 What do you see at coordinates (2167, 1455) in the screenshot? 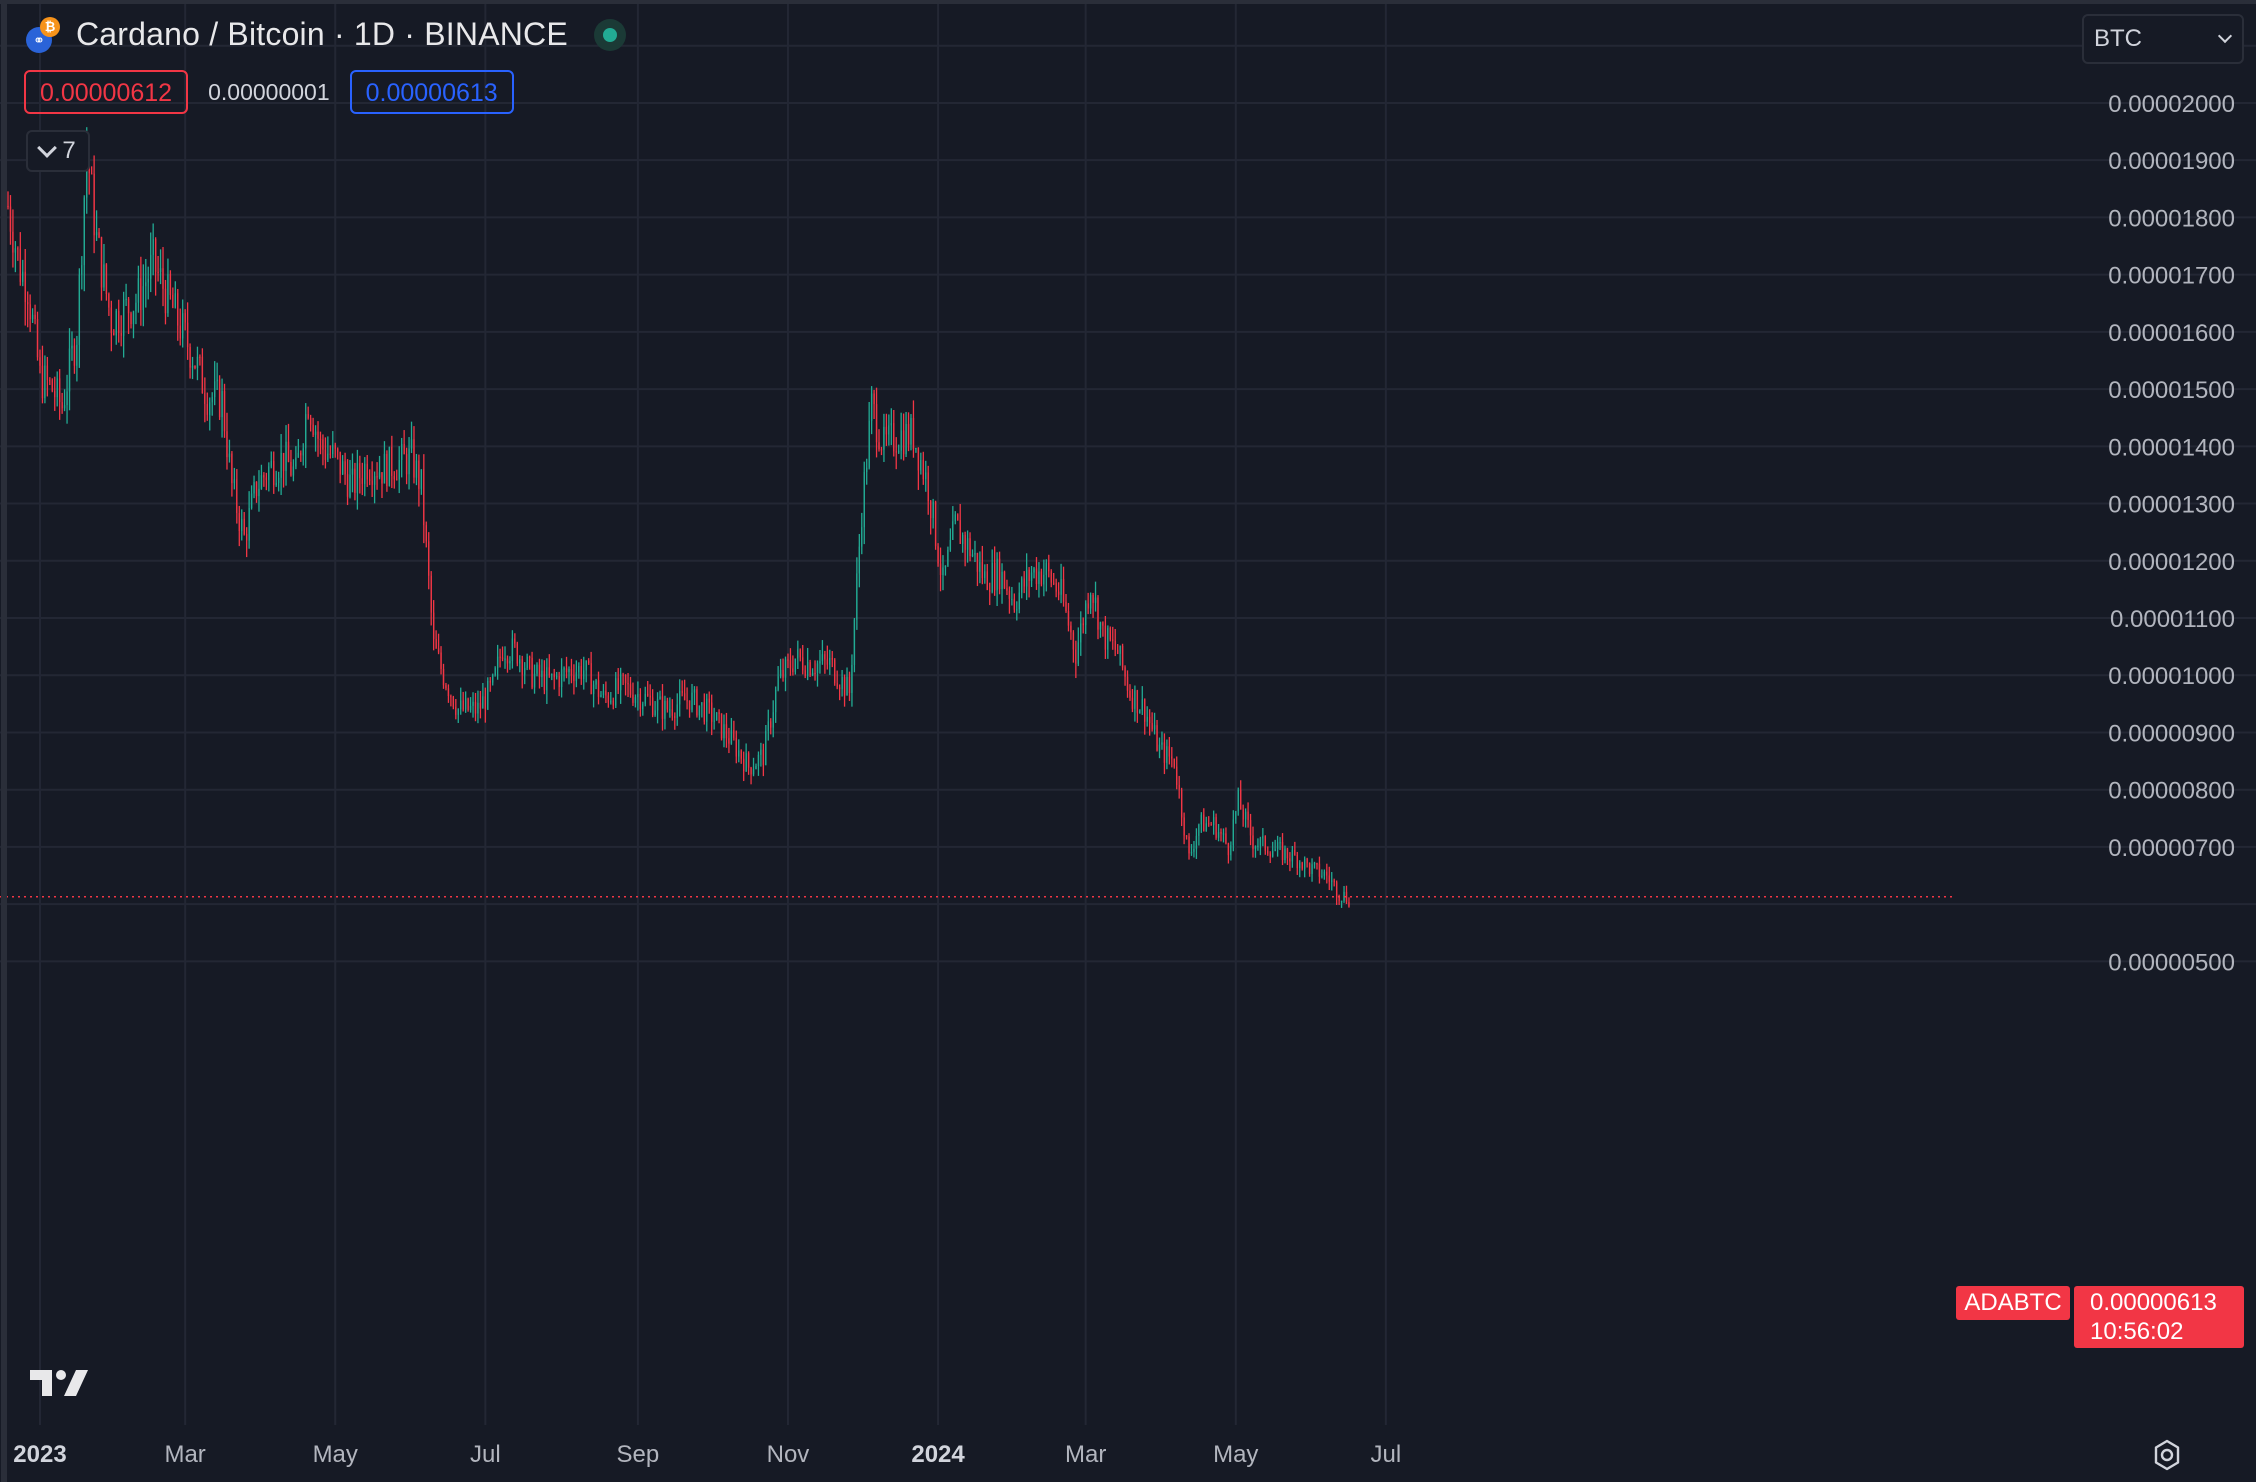
I see `settings-gear-icon` at bounding box center [2167, 1455].